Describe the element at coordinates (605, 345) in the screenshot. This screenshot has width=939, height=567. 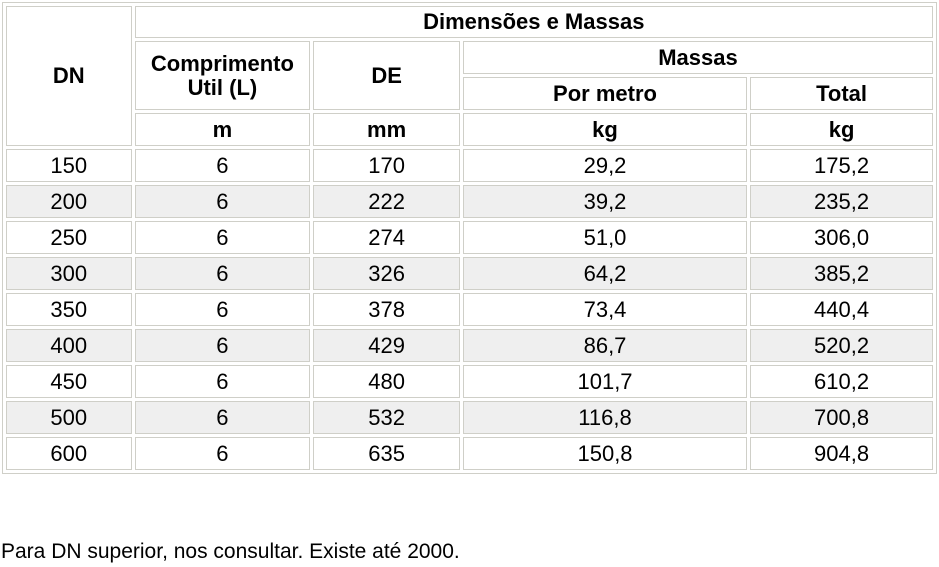
I see `cell-per-meter: 86,7` at that location.